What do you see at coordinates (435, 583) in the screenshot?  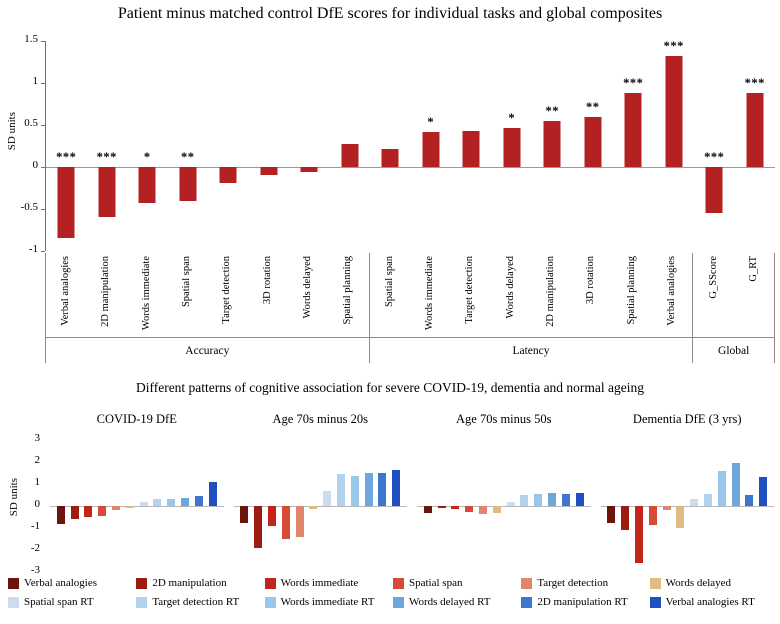 I see `legend-label: Spatial span` at bounding box center [435, 583].